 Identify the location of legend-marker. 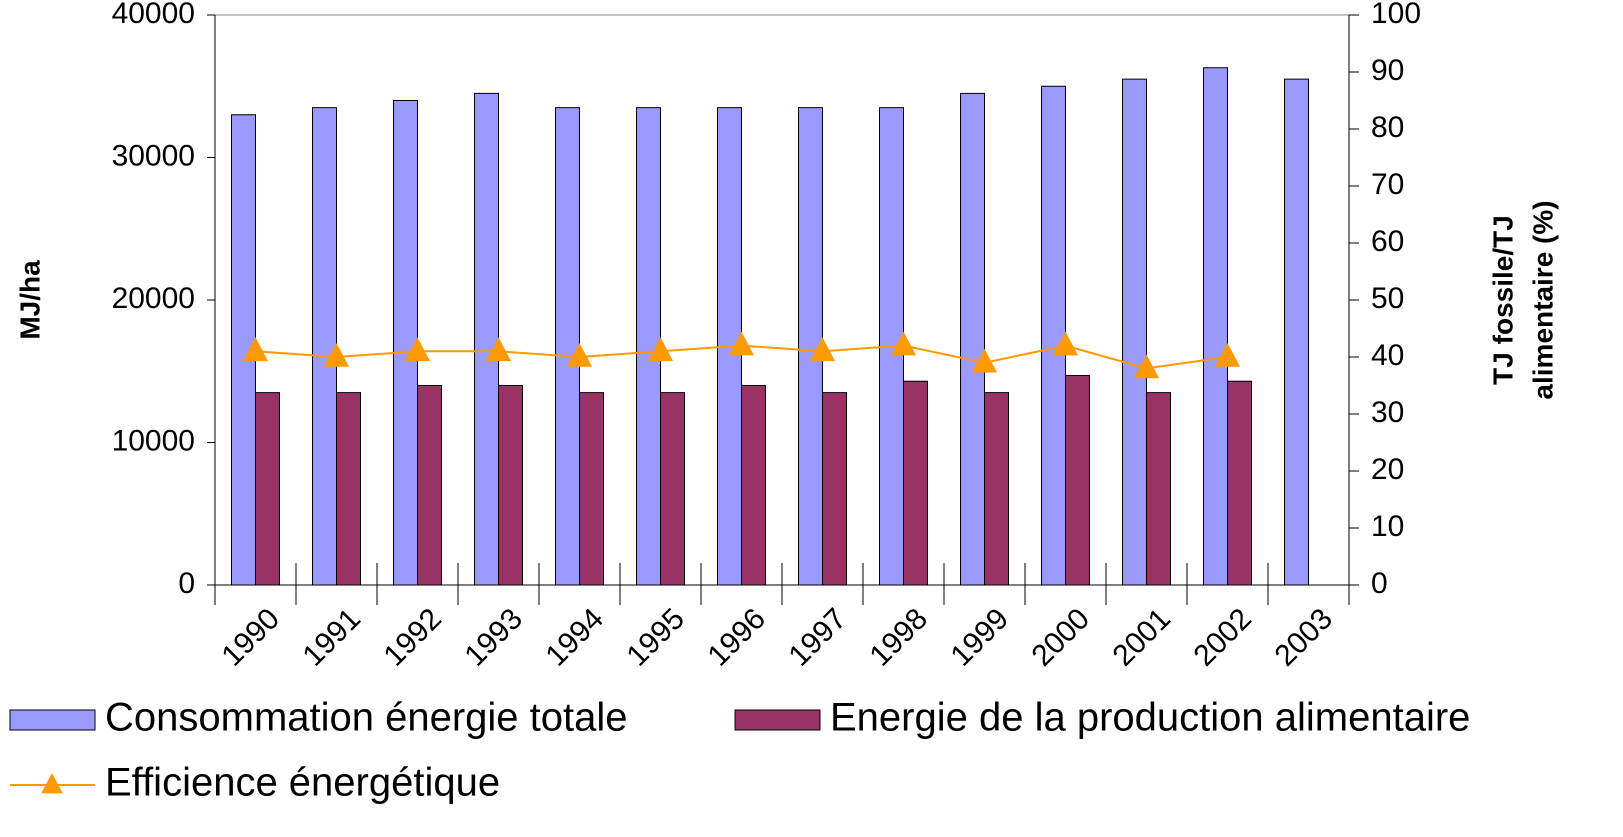
(52, 783).